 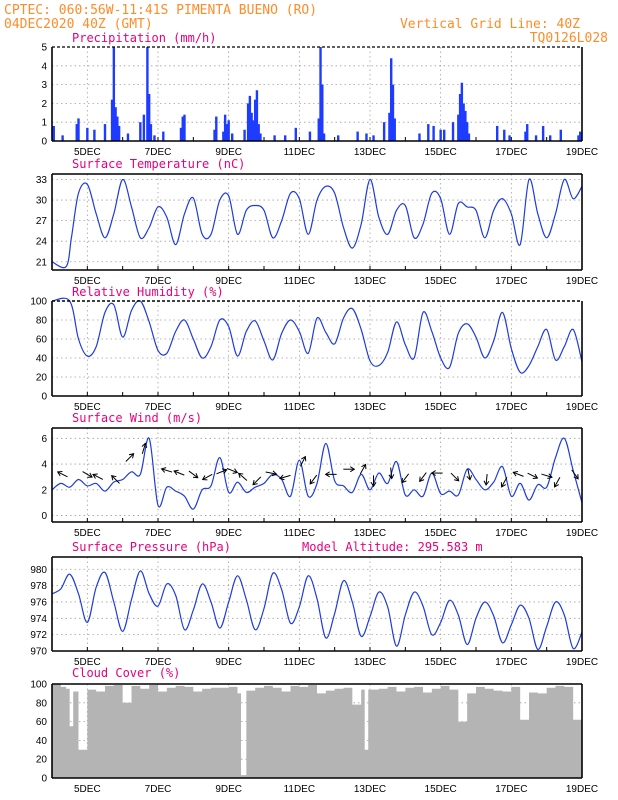 I want to click on y-tick-label: 2, so click(x=44, y=104).